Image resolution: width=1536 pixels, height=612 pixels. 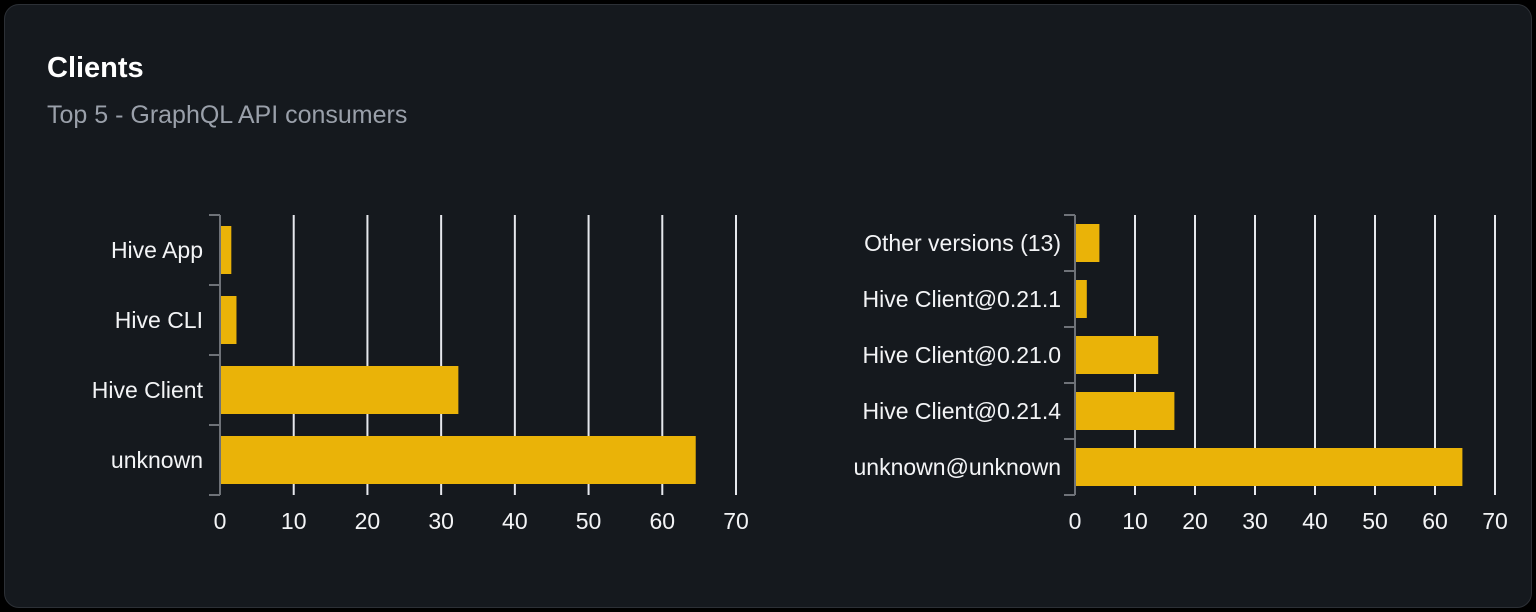 I want to click on category-label-unknown-unknown: unknown@unknown, so click(x=957, y=467).